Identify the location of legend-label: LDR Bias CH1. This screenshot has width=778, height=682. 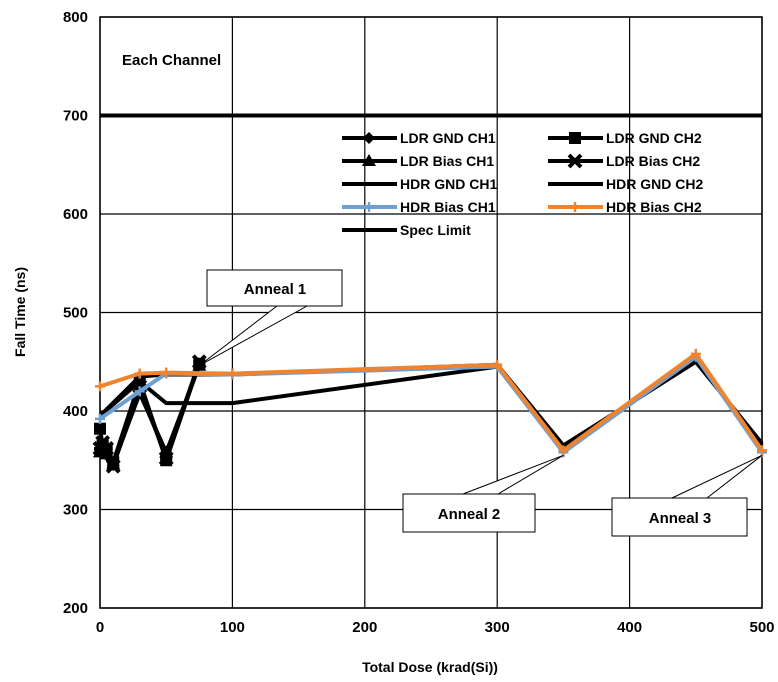
(447, 161).